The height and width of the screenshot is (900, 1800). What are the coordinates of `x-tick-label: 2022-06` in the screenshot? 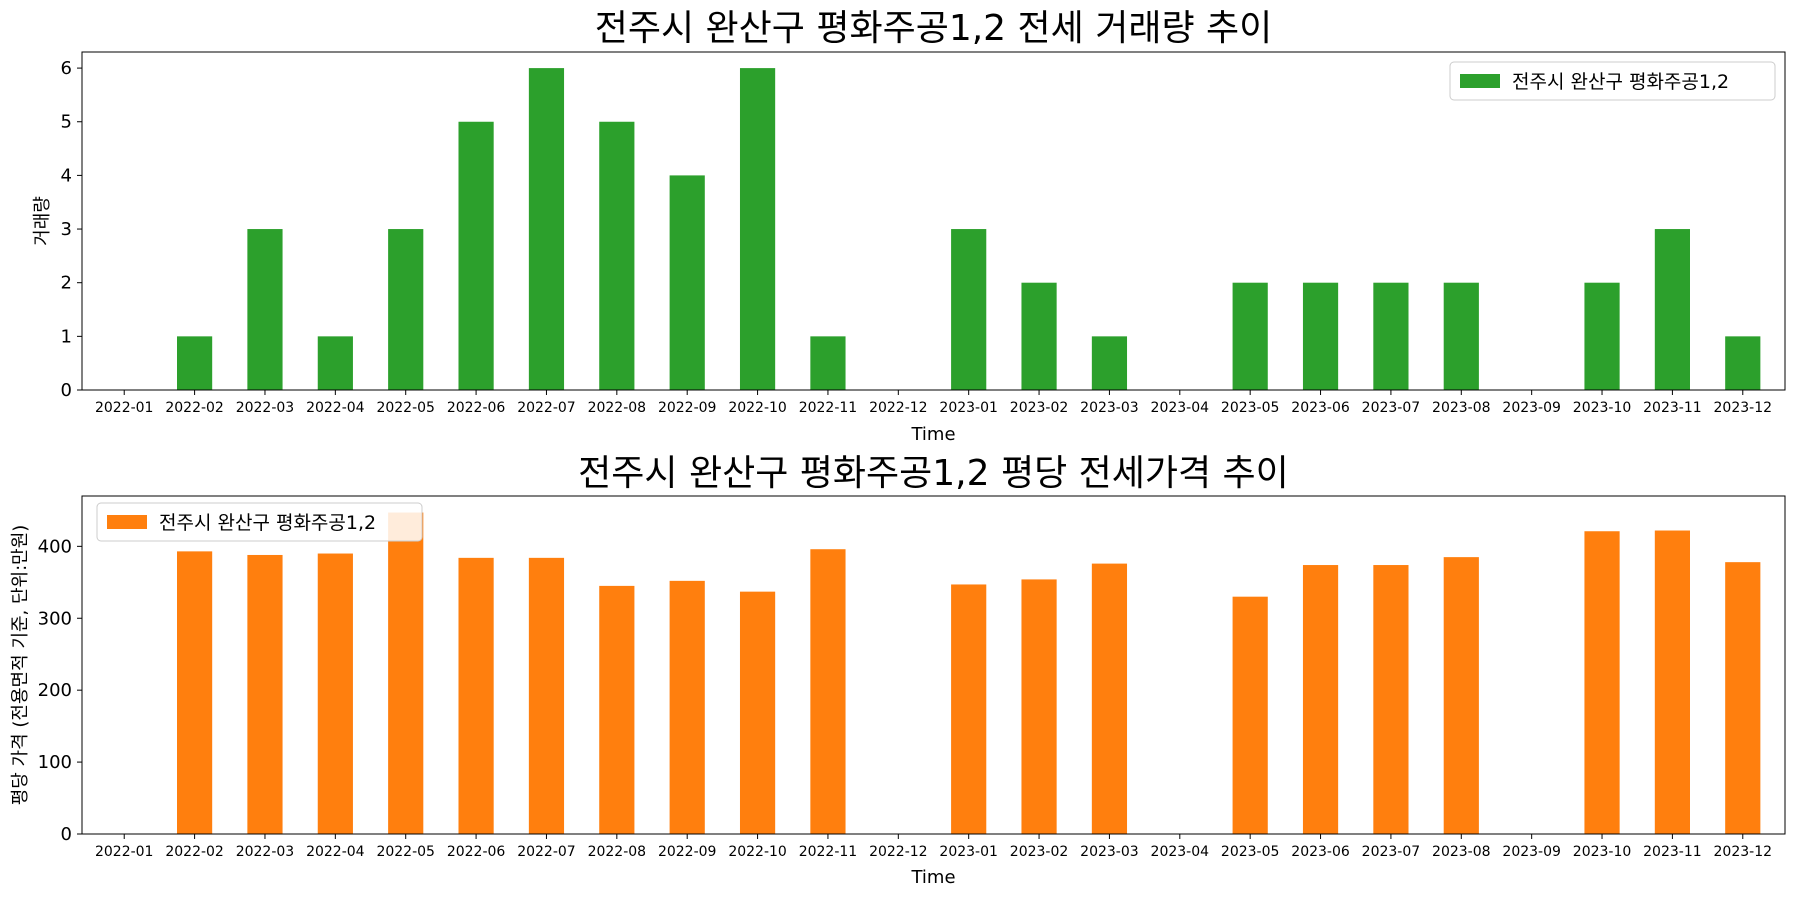 It's located at (476, 852).